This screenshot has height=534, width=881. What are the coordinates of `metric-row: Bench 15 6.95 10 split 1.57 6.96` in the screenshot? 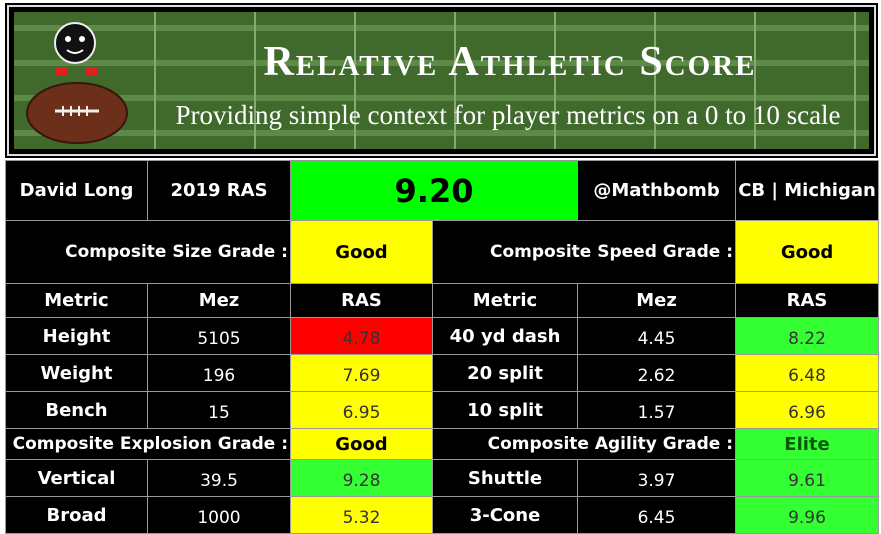 It's located at (442, 410).